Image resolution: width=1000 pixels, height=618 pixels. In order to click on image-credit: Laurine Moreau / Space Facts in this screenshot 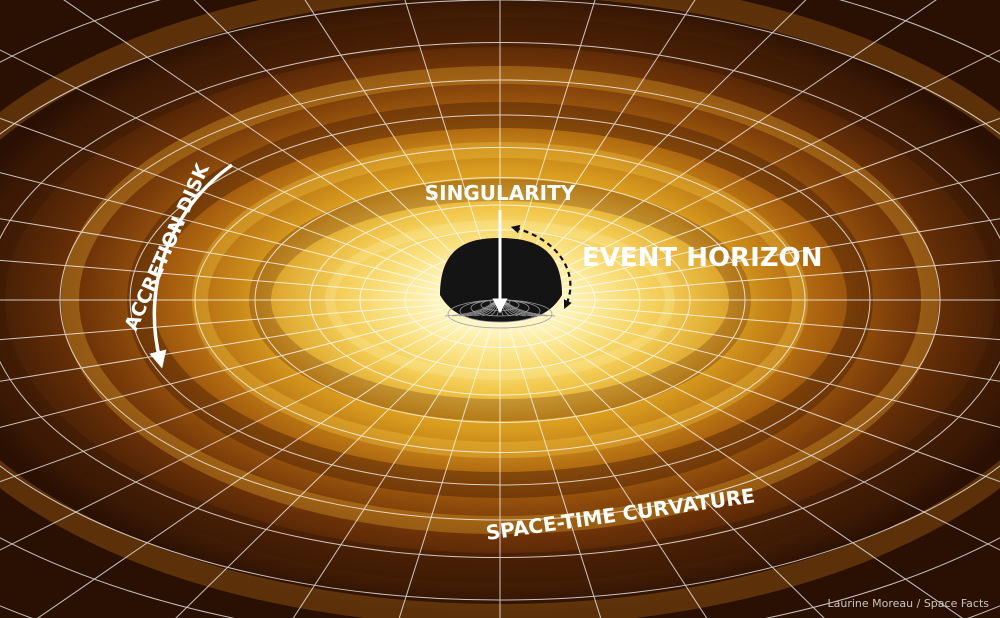, I will do `click(908, 603)`.